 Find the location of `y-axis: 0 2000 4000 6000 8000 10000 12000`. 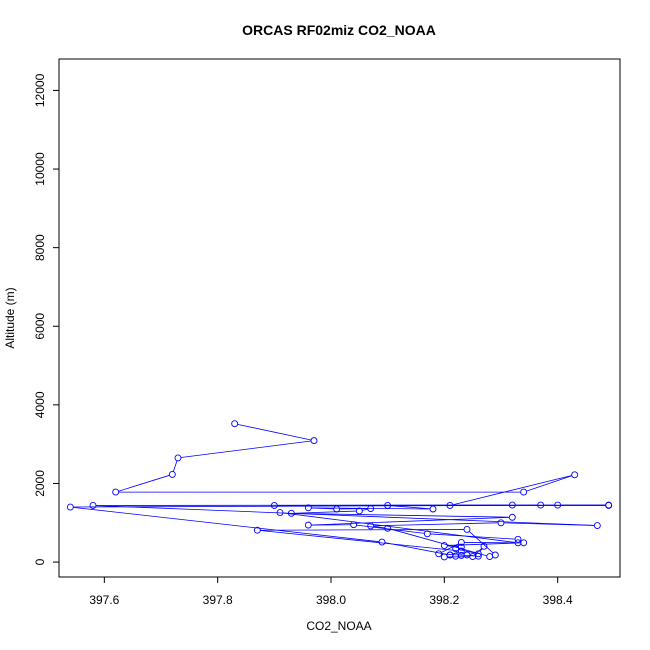

y-axis: 0 2000 4000 6000 8000 10000 12000 is located at coordinates (46, 319).